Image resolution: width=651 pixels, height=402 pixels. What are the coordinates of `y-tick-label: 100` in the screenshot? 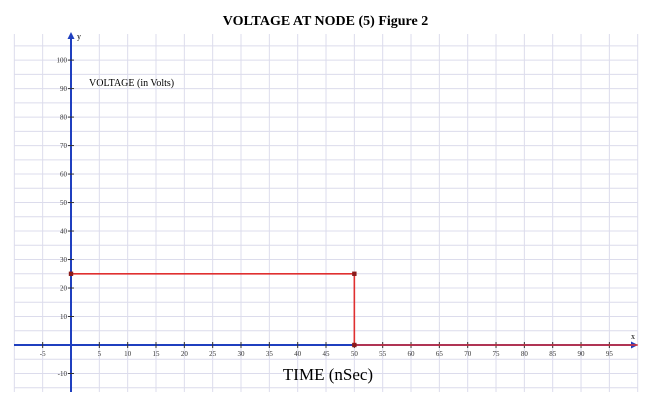 It's located at (62, 61).